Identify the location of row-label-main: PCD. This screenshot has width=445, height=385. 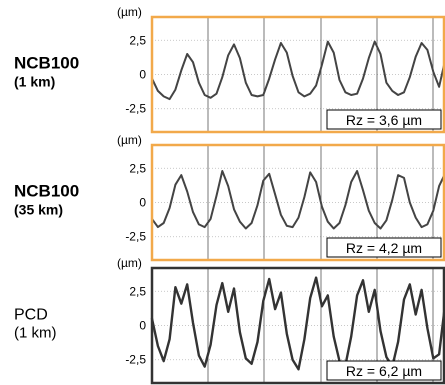
(31, 315).